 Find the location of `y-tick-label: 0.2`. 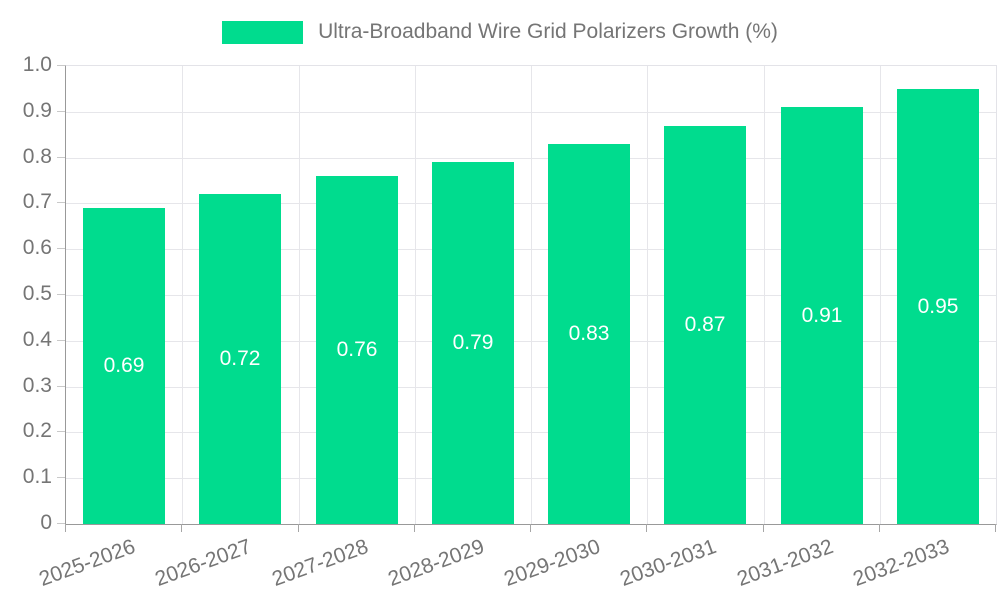

y-tick-label: 0.2 is located at coordinates (37, 430).